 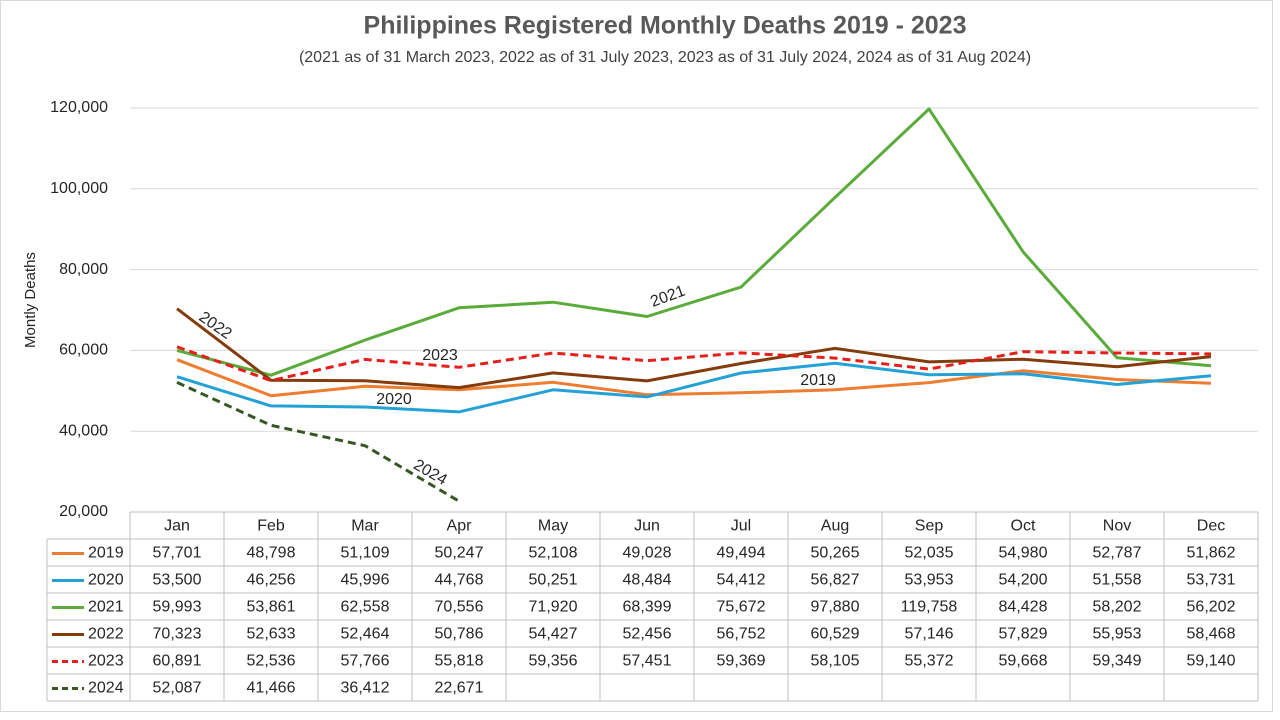 What do you see at coordinates (106, 607) in the screenshot?
I see `legend-label: 2021` at bounding box center [106, 607].